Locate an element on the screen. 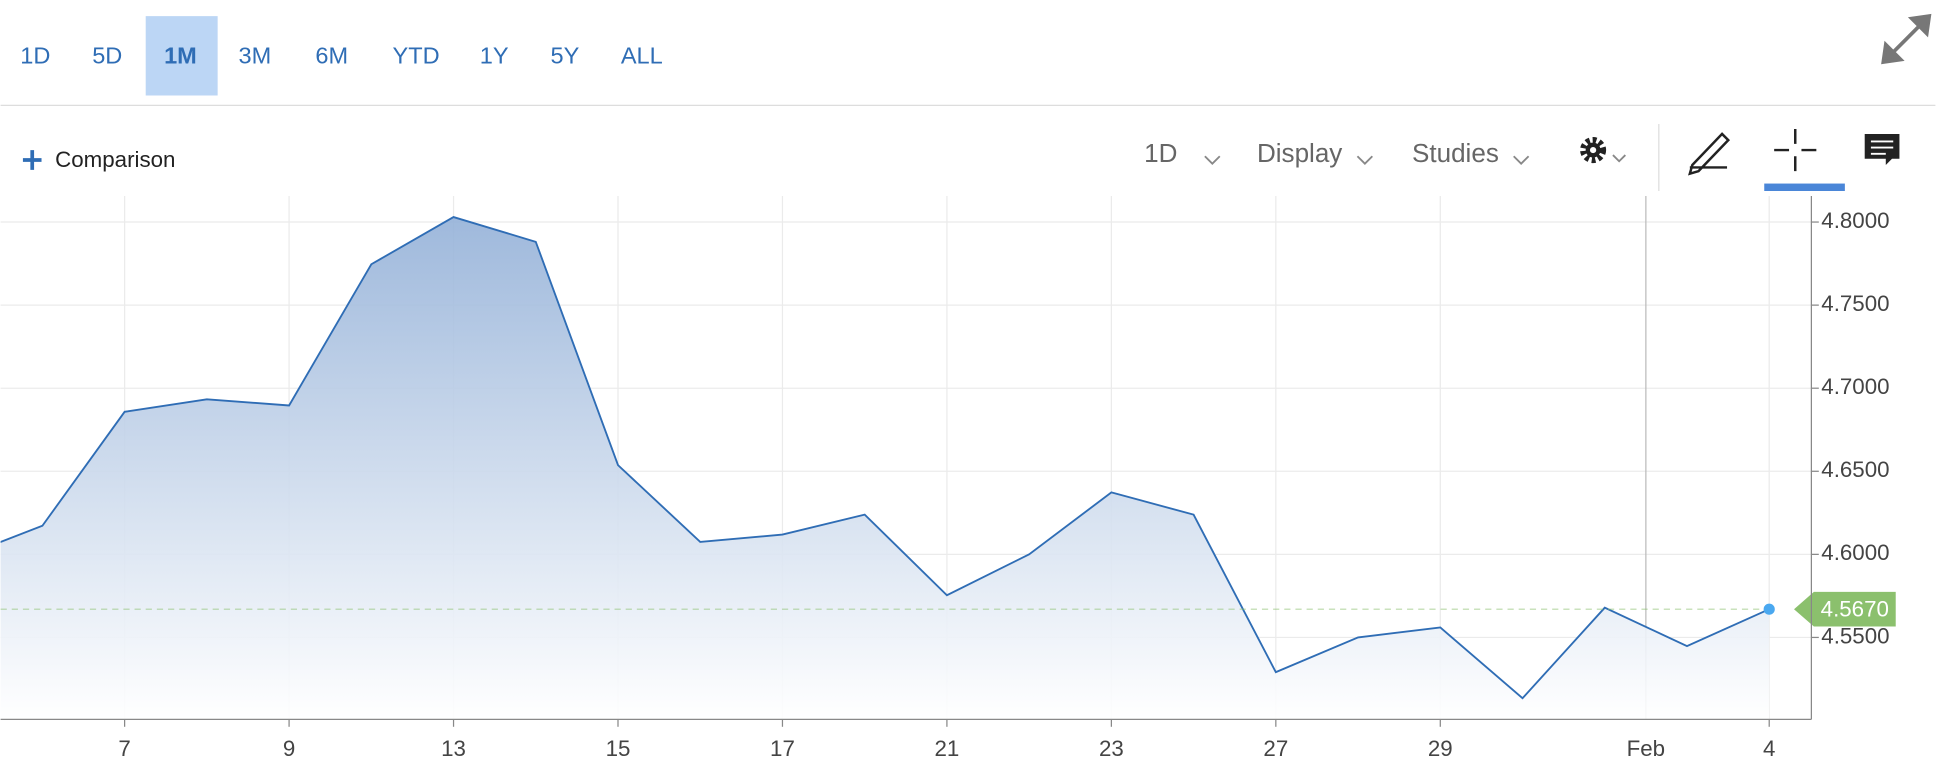 The height and width of the screenshot is (764, 1936). range-tab: 3M is located at coordinates (254, 55).